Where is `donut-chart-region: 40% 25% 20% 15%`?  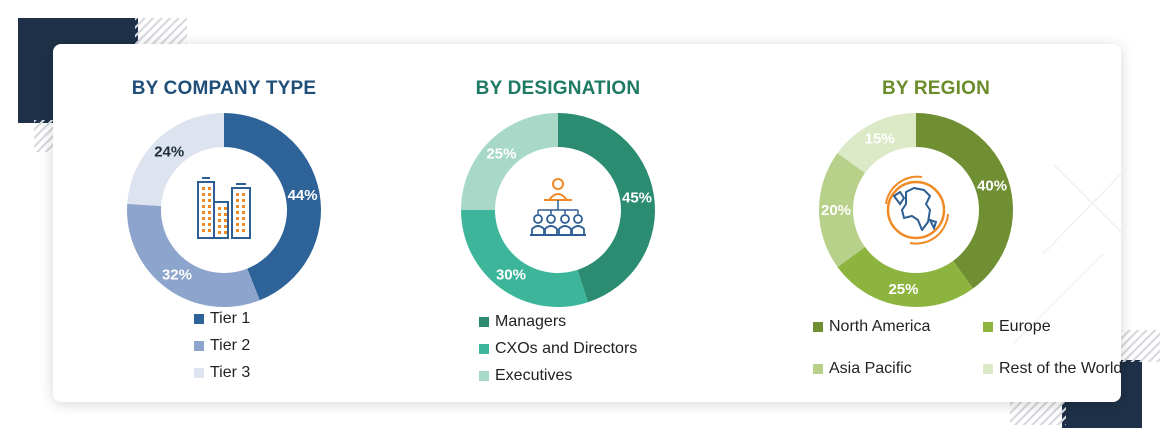
donut-chart-region: 40% 25% 20% 15% is located at coordinates (916, 210).